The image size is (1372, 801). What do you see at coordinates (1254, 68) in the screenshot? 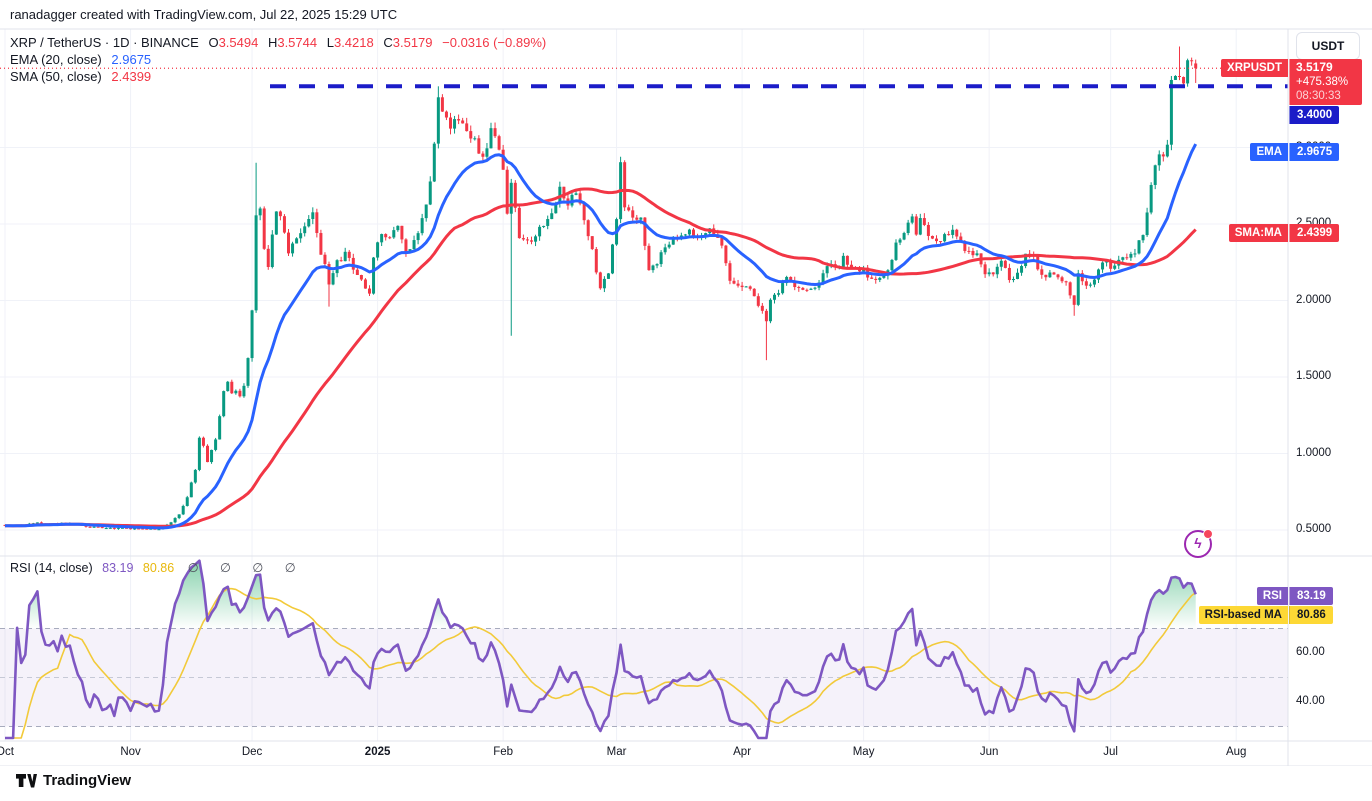
I see `symbol-price-tag: XRPUSDT` at bounding box center [1254, 68].